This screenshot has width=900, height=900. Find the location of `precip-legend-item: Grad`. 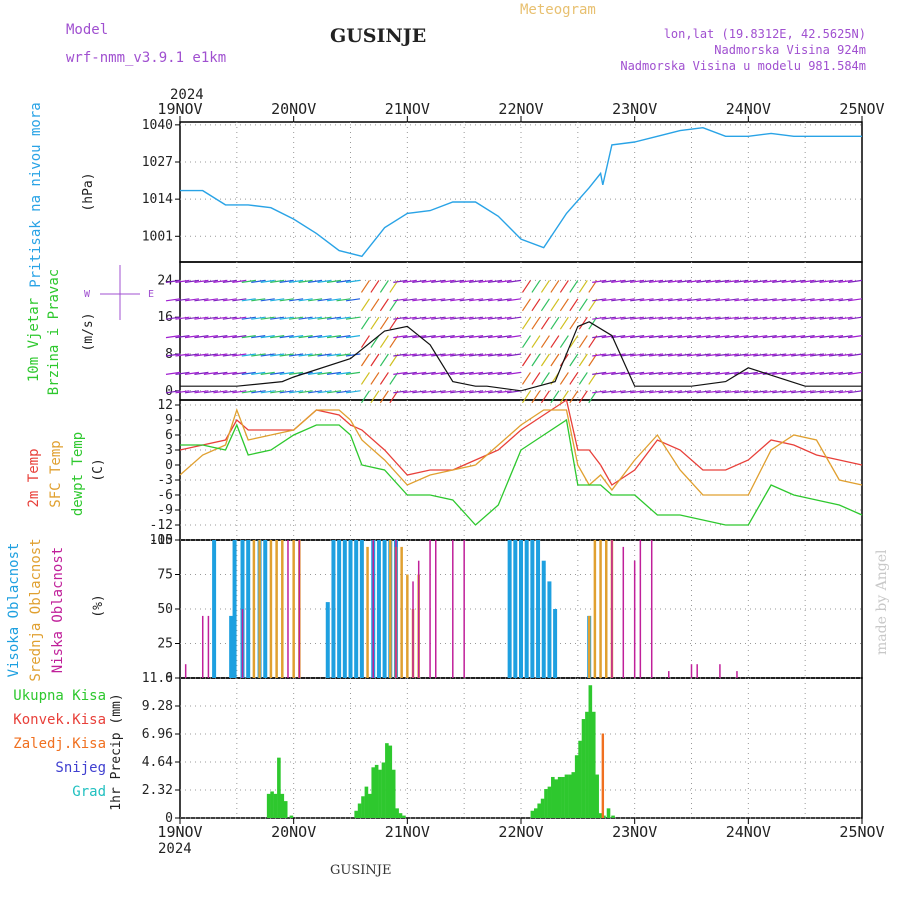

precip-legend-item: Grad is located at coordinates (89, 792).